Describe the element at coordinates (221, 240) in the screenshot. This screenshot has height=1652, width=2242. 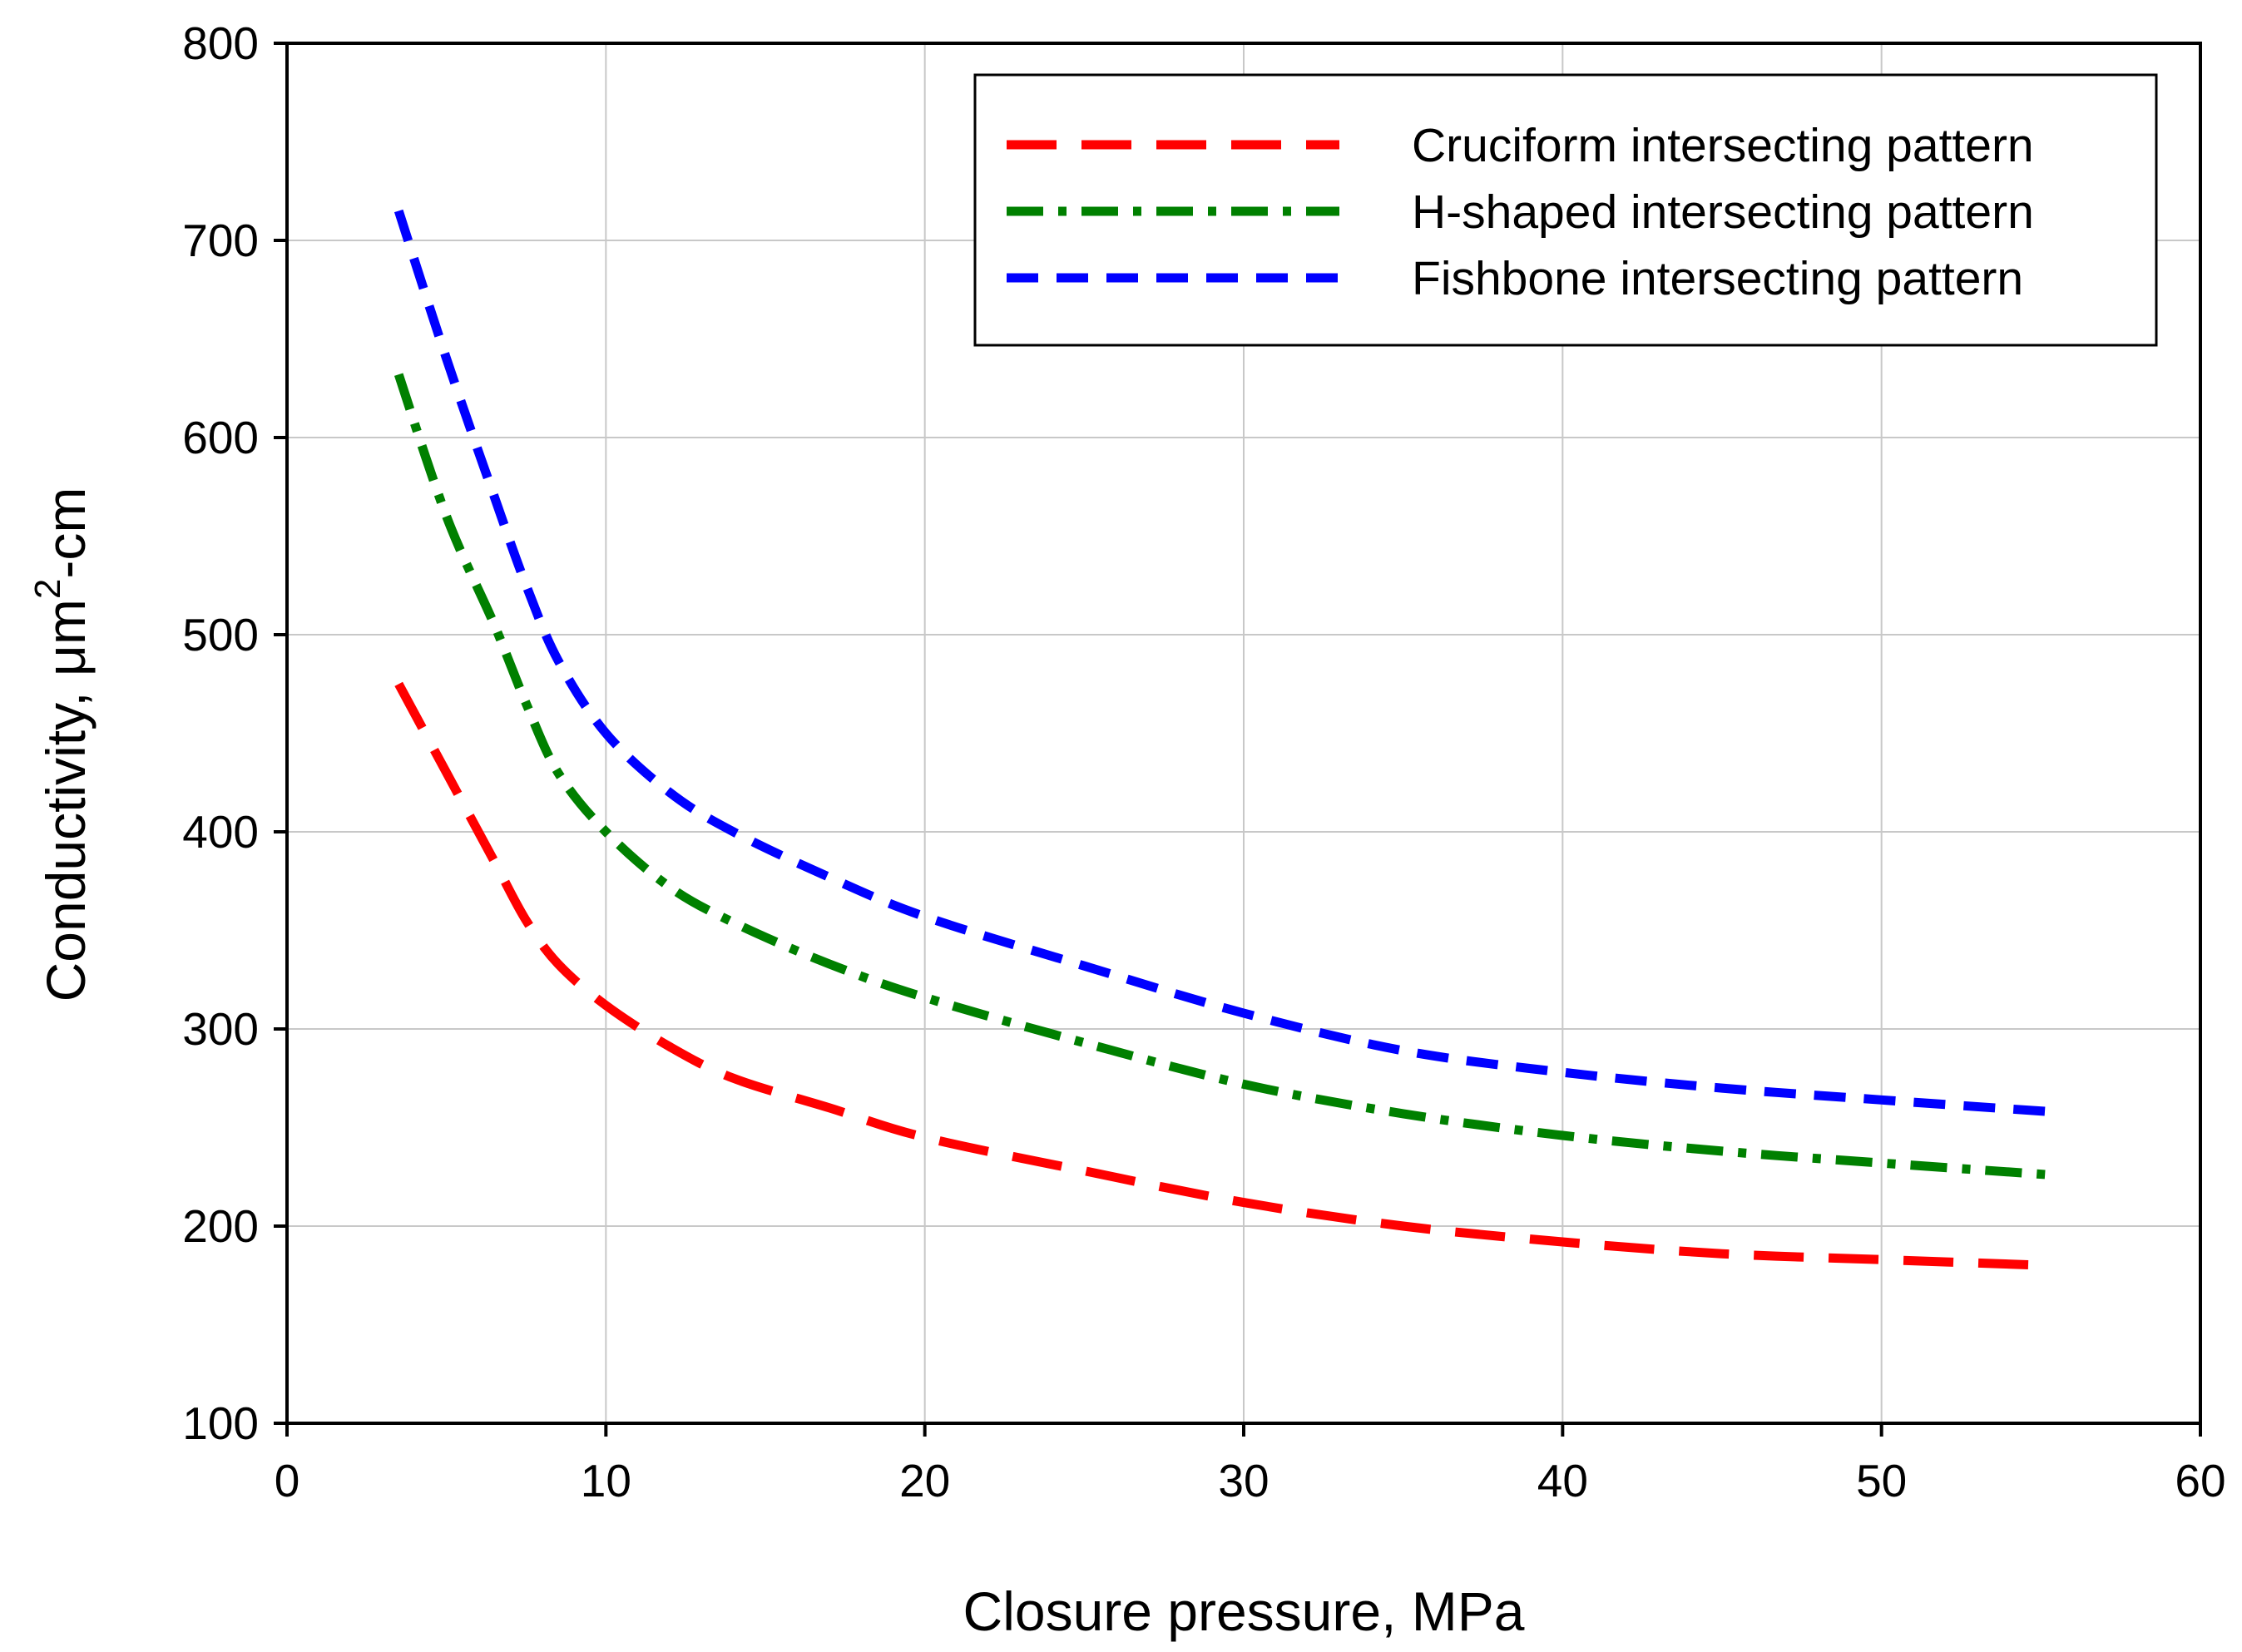
I see `y-tick-label: 700` at that location.